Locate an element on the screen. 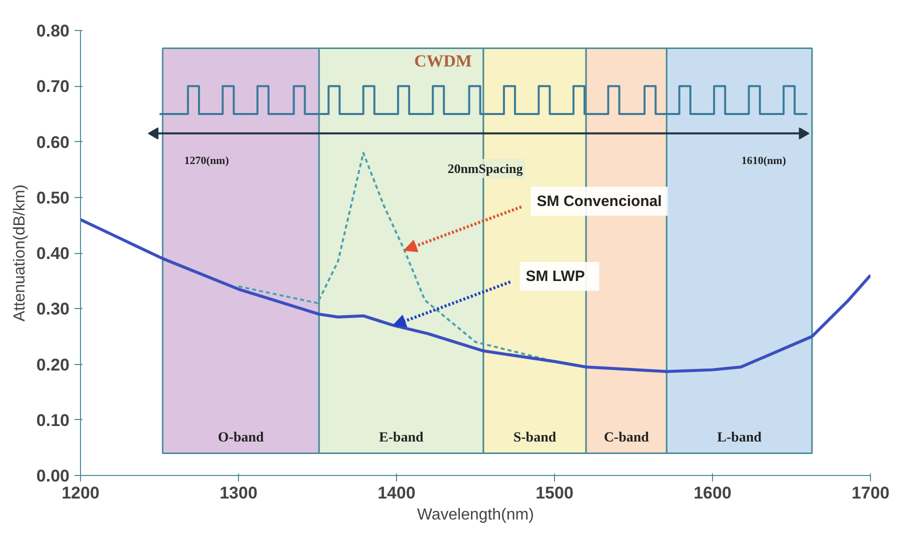  x-axis-title: Wavelength(nm) is located at coordinates (475, 515).